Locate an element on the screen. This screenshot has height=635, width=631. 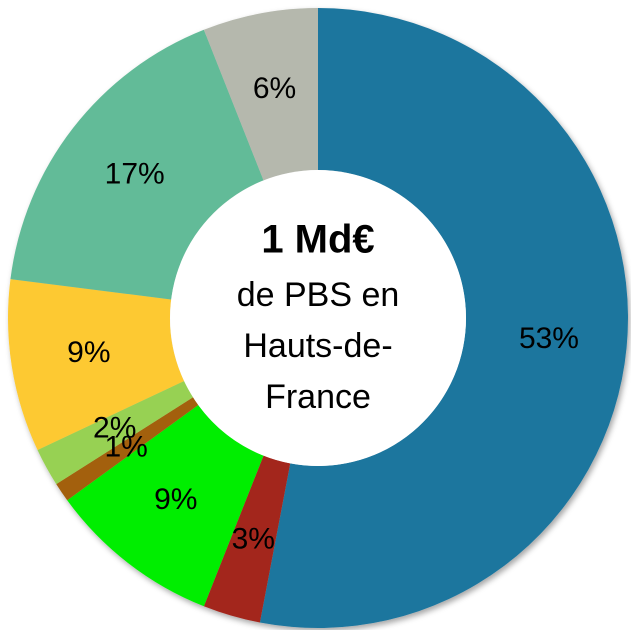
data-label: 53% is located at coordinates (549, 338).